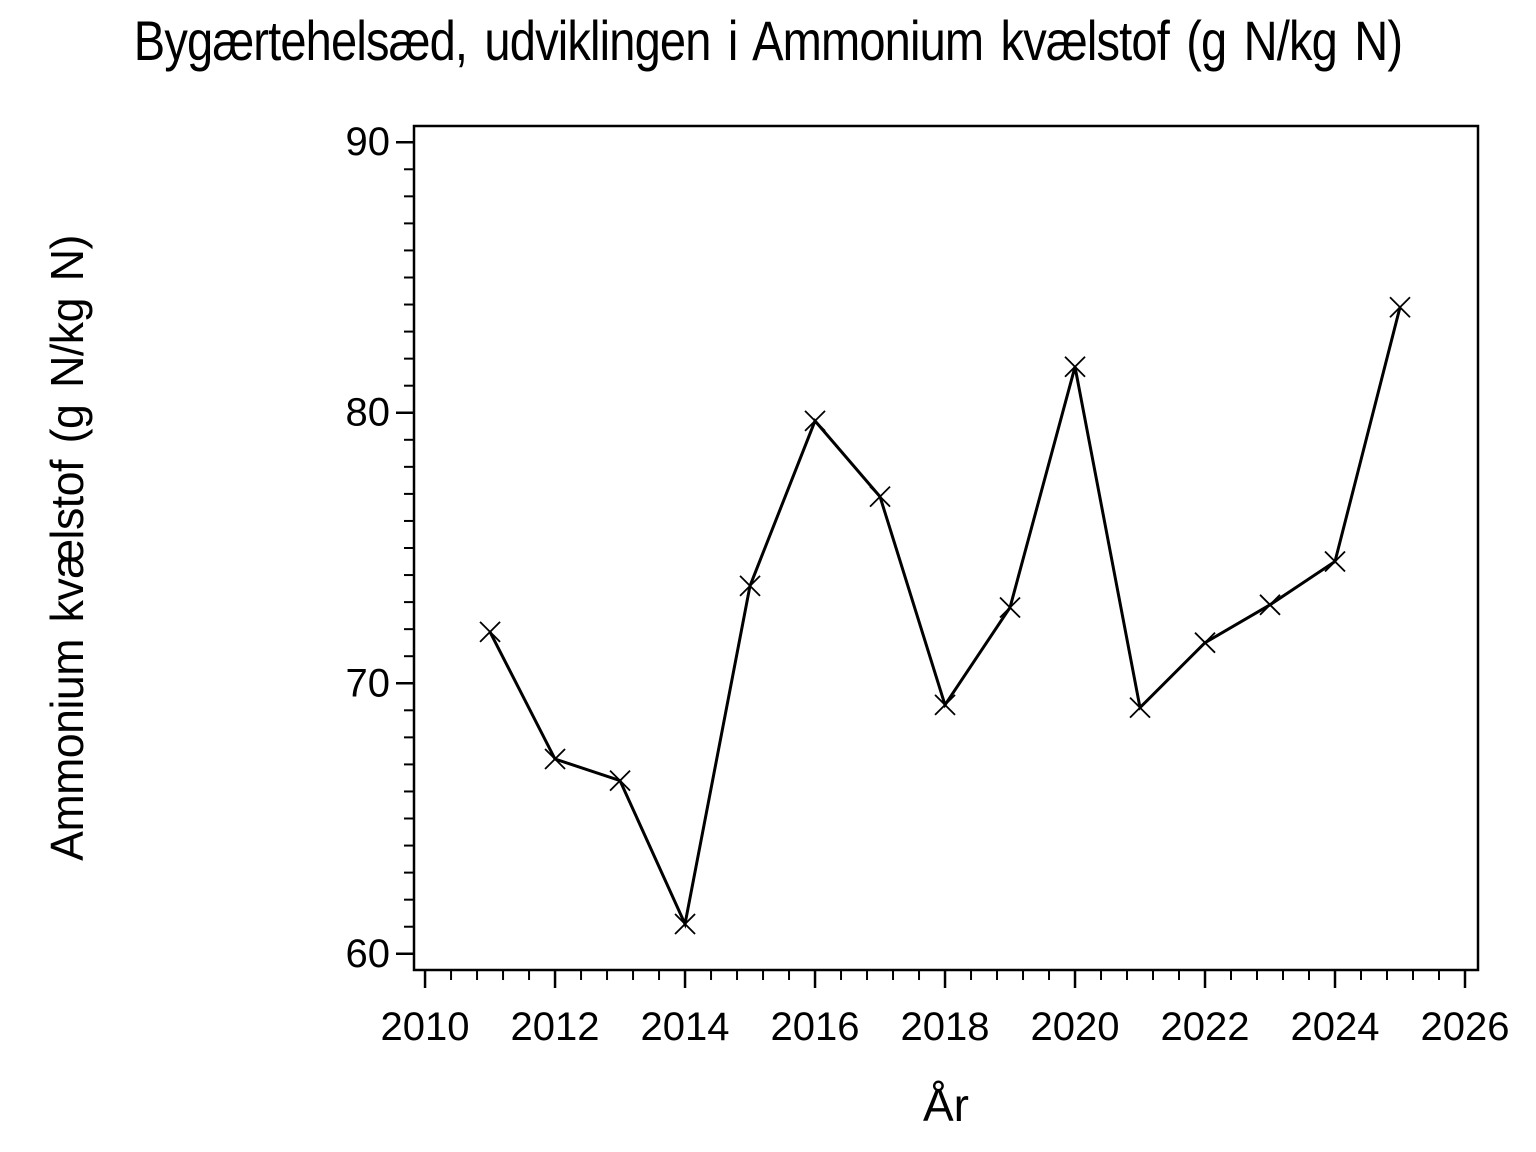  I want to click on x-tick-label: 2012, so click(555, 1027).